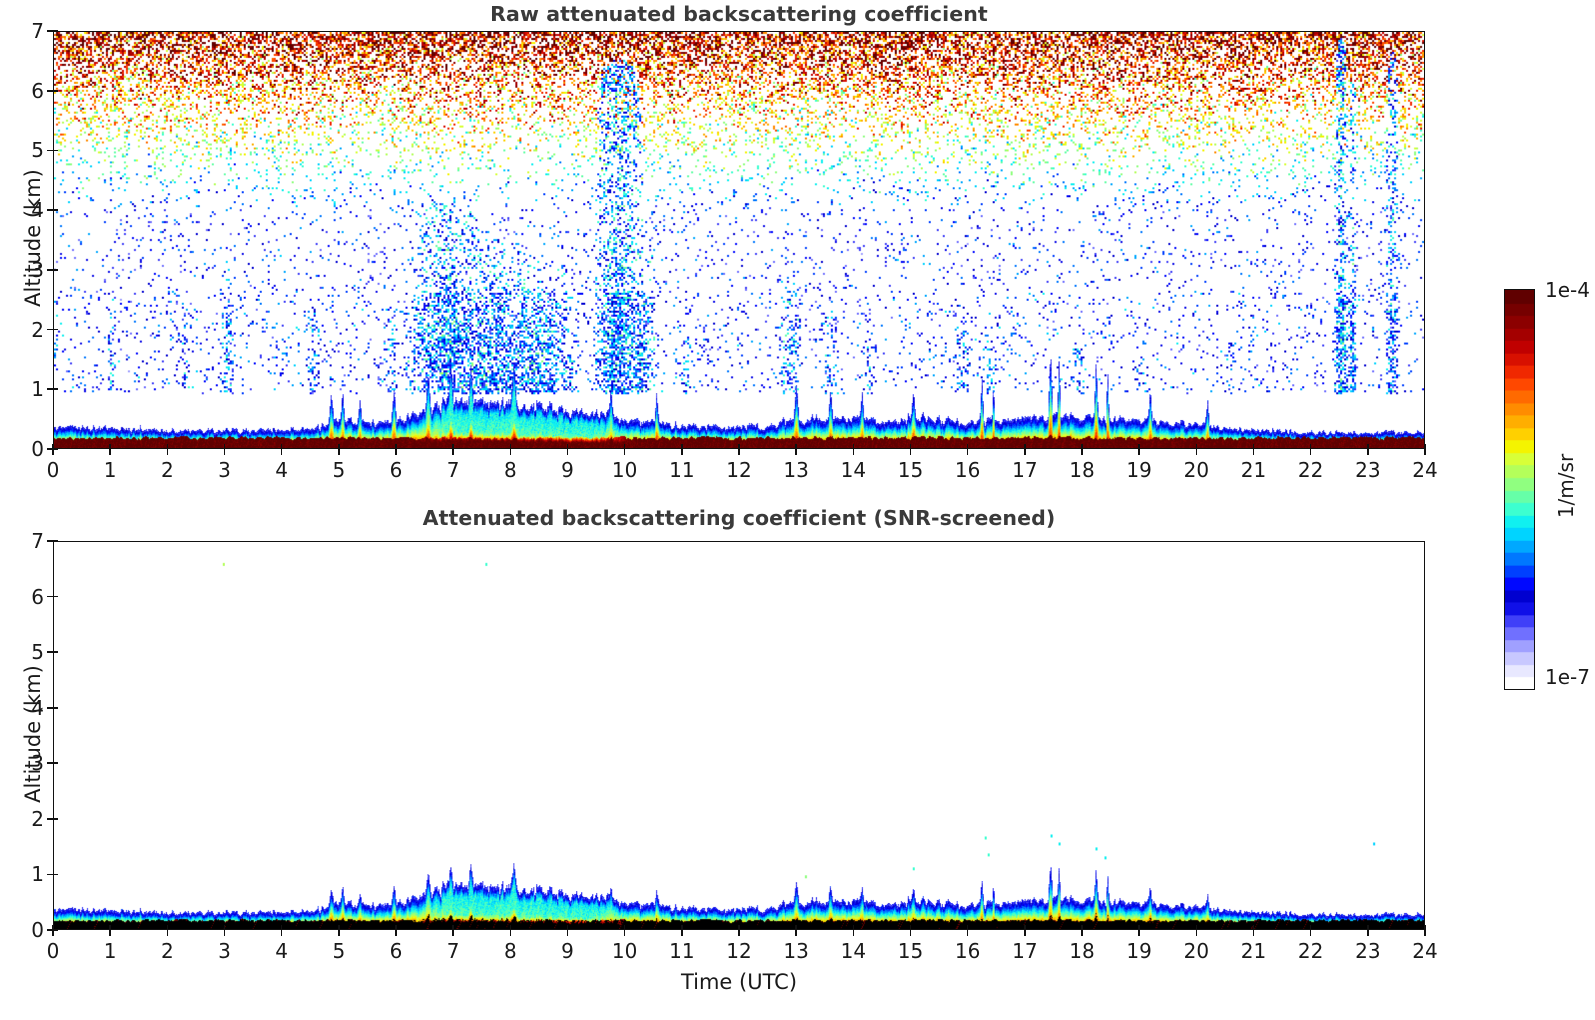 This screenshot has width=1595, height=1020. What do you see at coordinates (1368, 470) in the screenshot?
I see `x-tick-label: 23` at bounding box center [1368, 470].